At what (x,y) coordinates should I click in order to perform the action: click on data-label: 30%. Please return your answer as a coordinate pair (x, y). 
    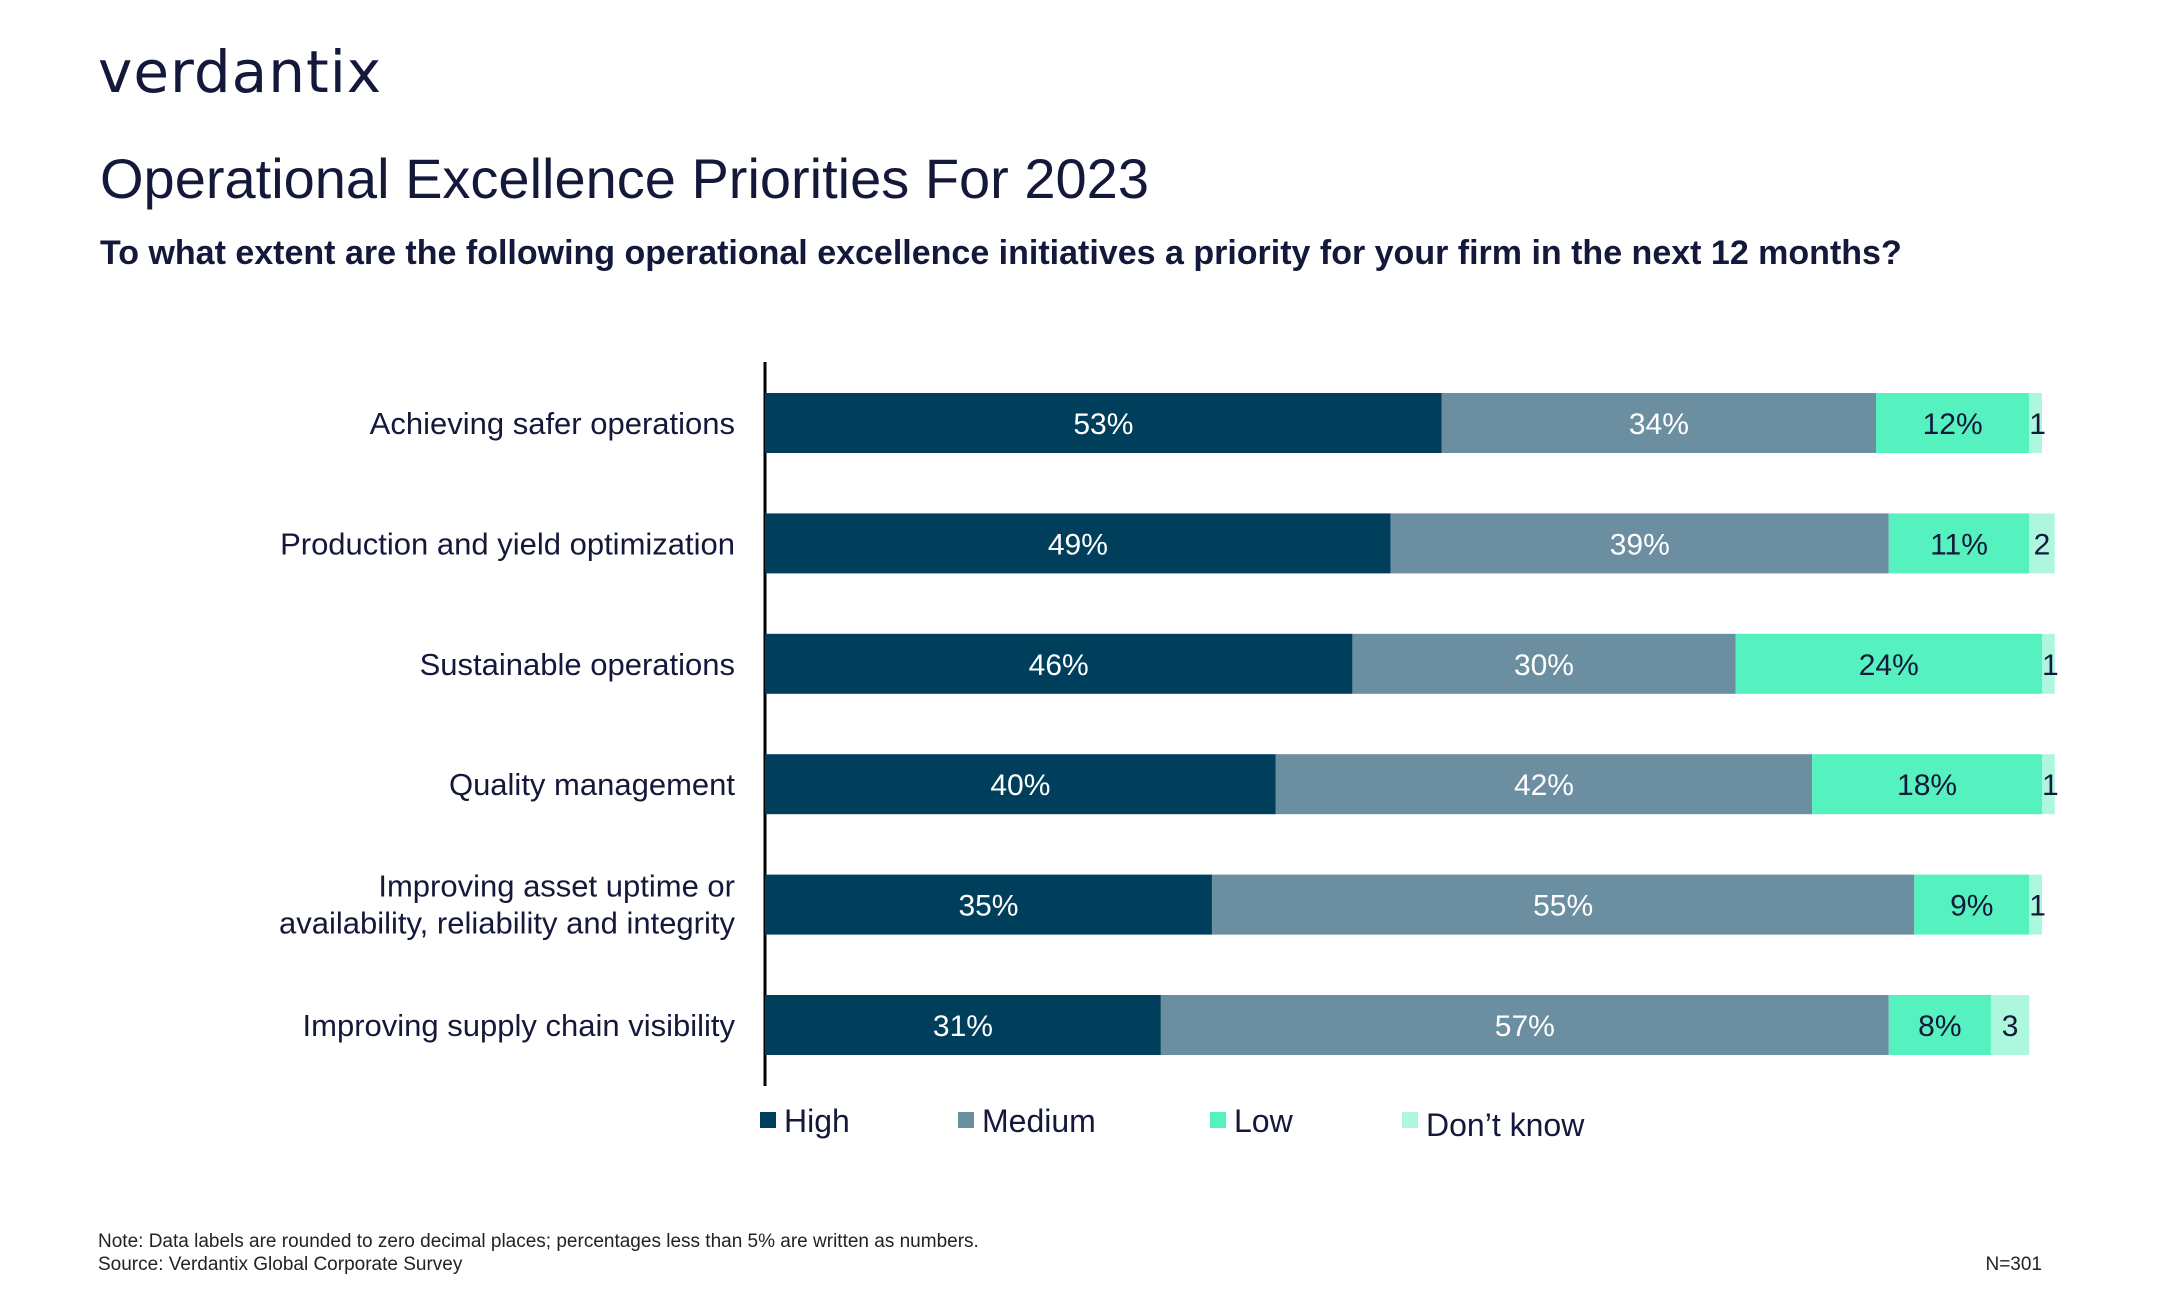
    Looking at the image, I should click on (1544, 665).